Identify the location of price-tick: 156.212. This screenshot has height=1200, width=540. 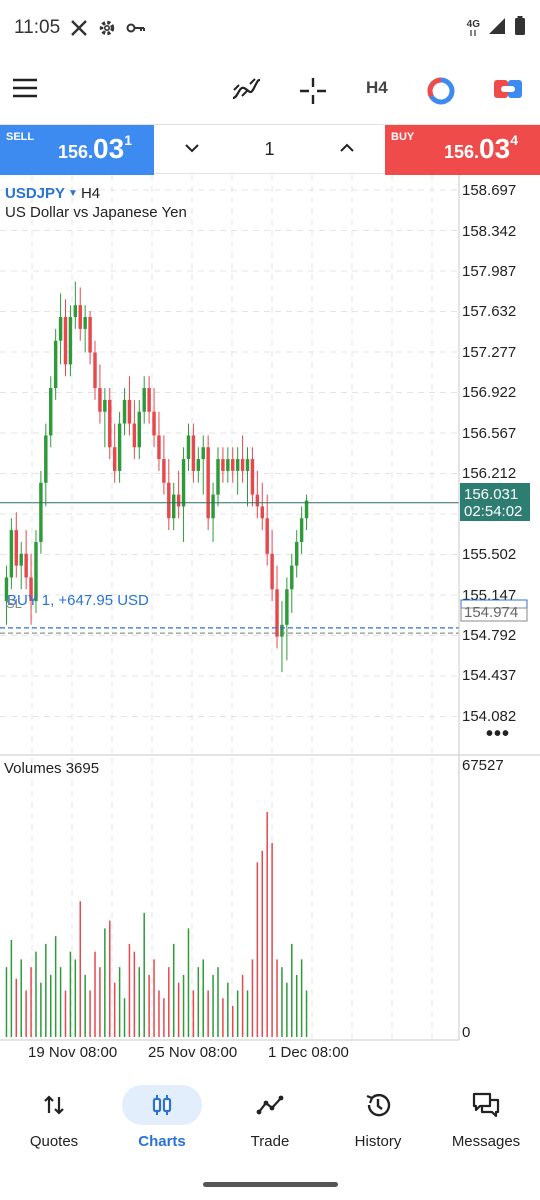
(489, 473).